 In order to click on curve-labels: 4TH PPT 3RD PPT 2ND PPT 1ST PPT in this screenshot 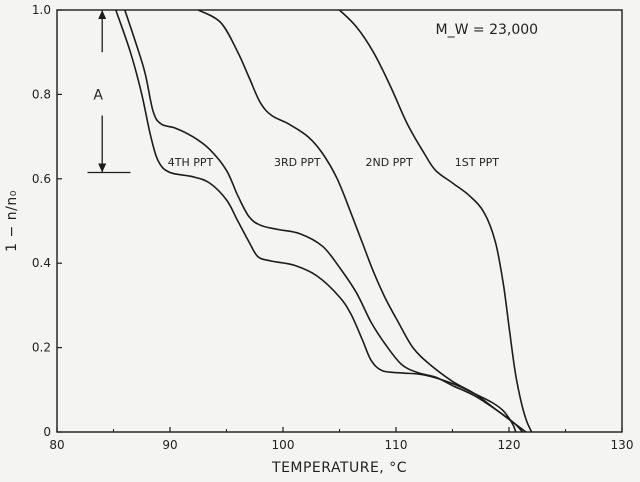, I will do `click(333, 162)`.